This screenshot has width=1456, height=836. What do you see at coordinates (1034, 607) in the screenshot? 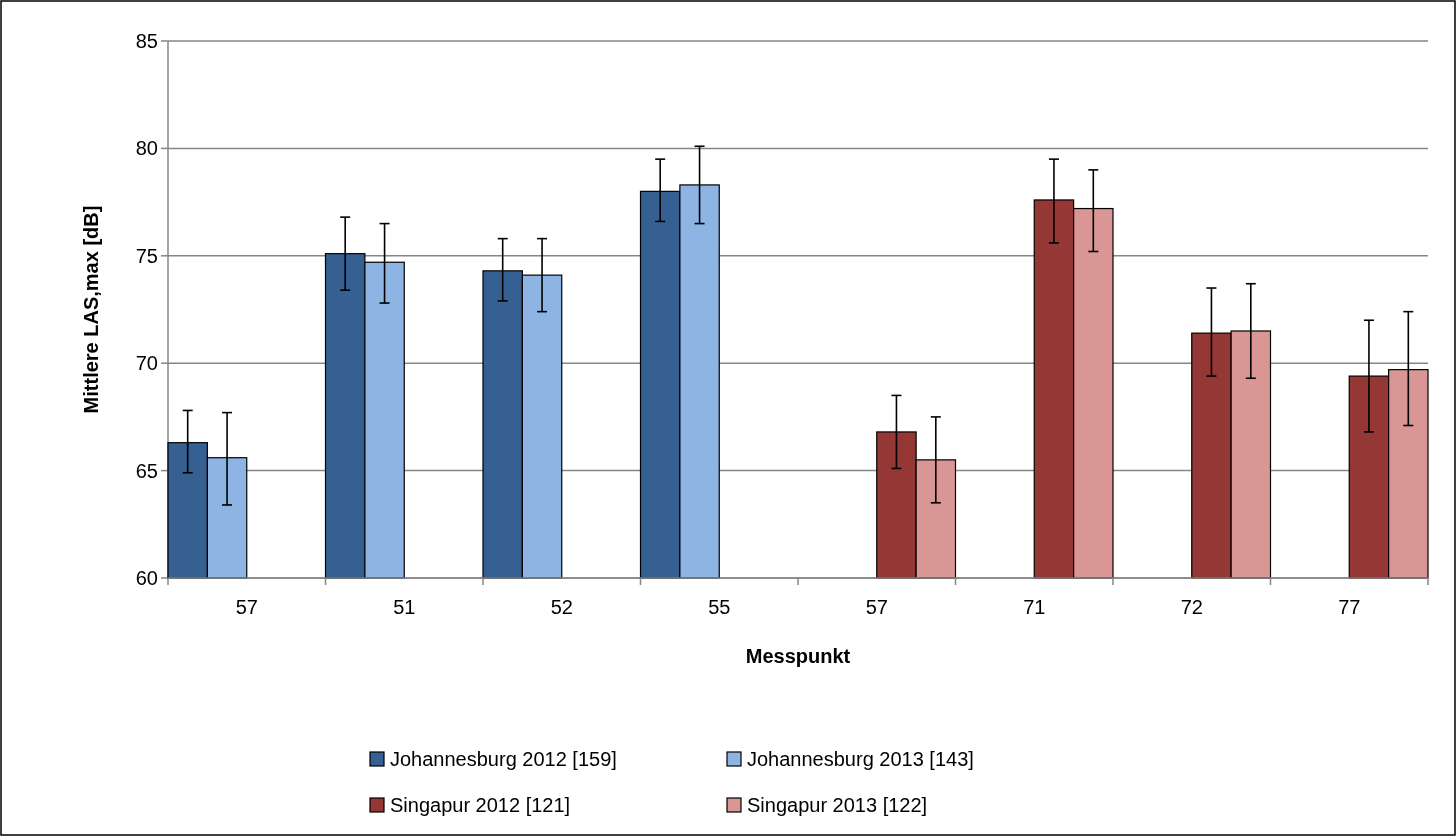
I see `x-tick-label: 71` at bounding box center [1034, 607].